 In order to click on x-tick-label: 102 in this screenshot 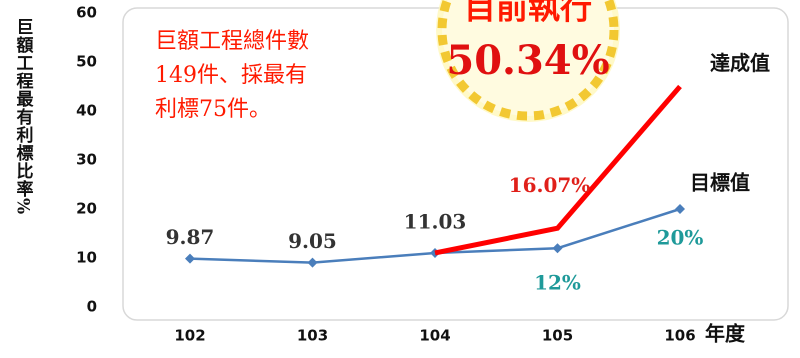, I will do `click(189, 336)`.